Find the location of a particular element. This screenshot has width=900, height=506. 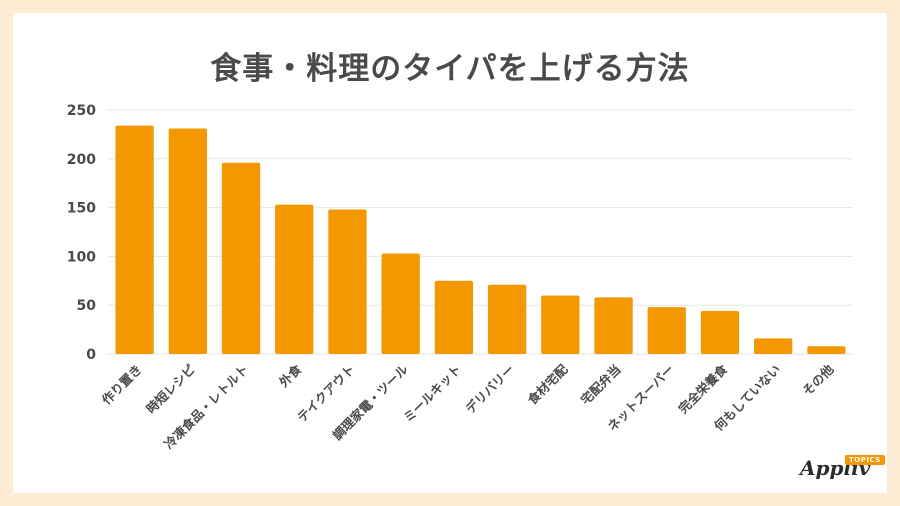

x-tick-label: 完全栄養食 is located at coordinates (702, 388).